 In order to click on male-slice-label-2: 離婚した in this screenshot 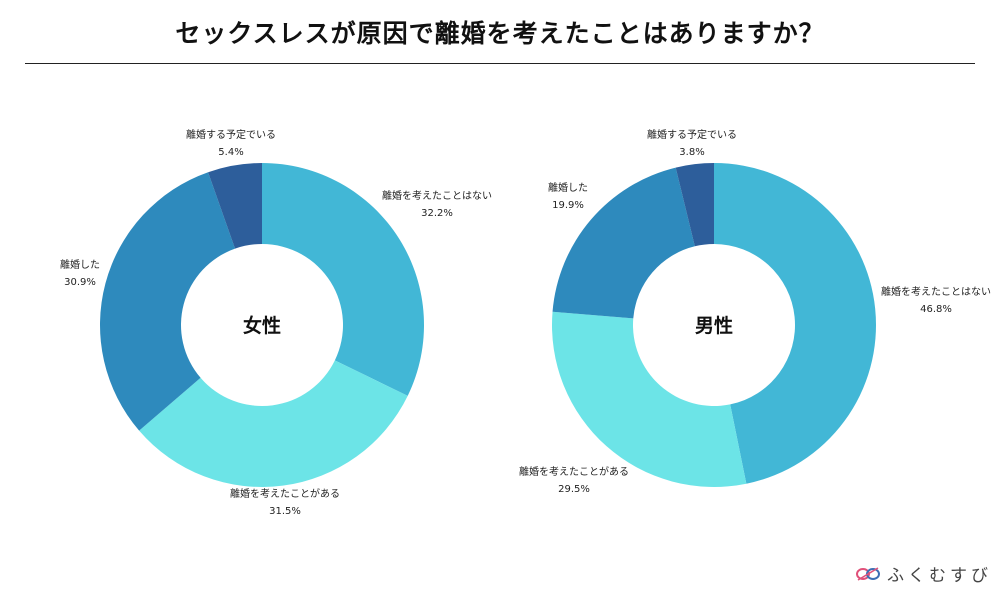, I will do `click(568, 187)`.